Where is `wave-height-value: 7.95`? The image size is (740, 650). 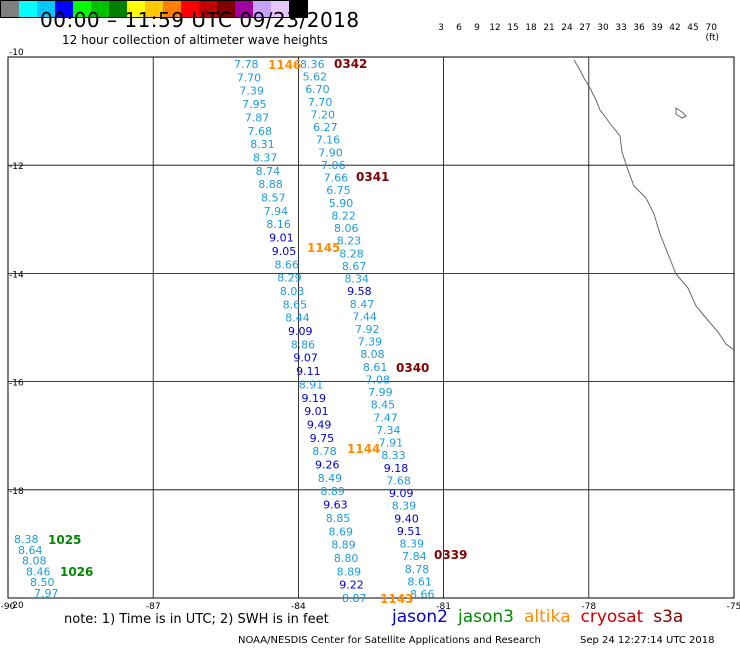
wave-height-value: 7.95 is located at coordinates (254, 104).